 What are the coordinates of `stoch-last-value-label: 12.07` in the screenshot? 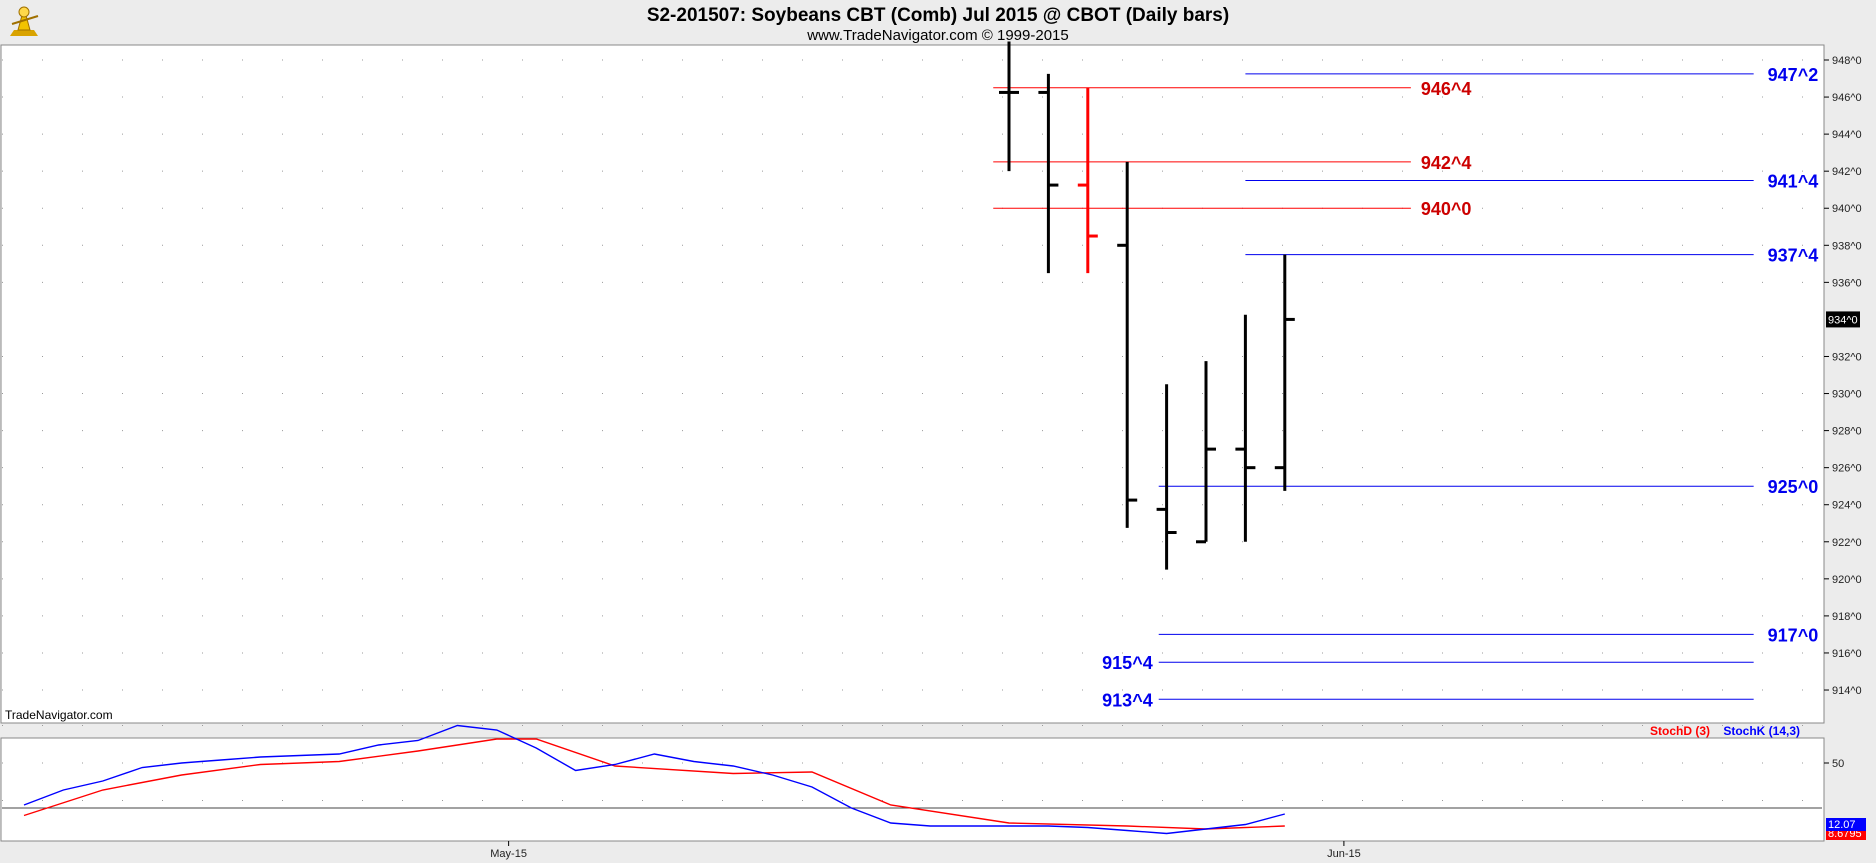 It's located at (1842, 825).